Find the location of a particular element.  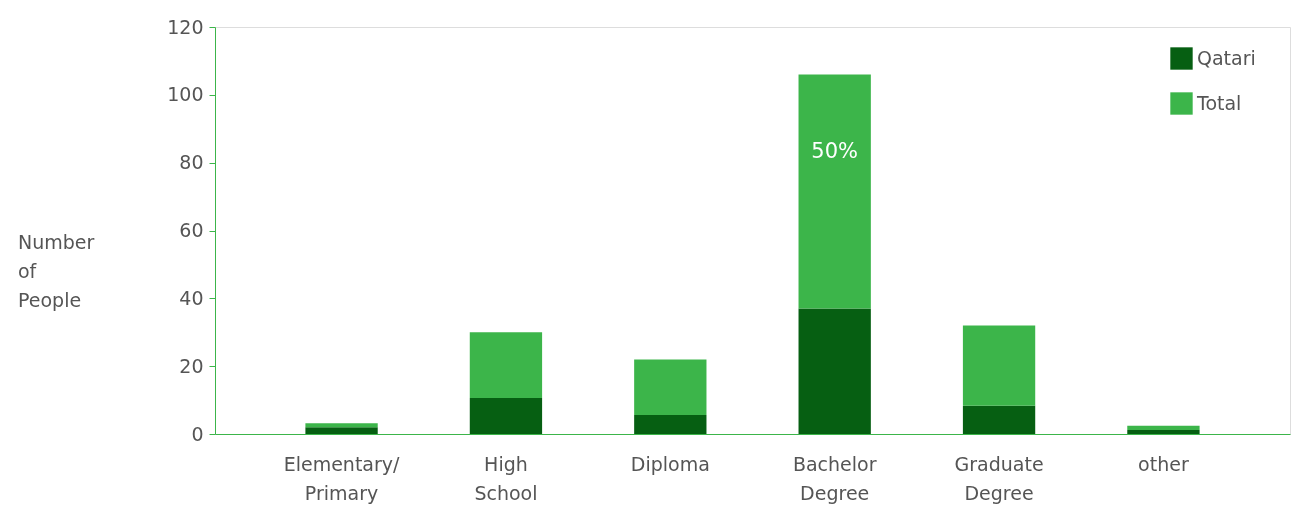

x-tick-label: other is located at coordinates (1163, 464).